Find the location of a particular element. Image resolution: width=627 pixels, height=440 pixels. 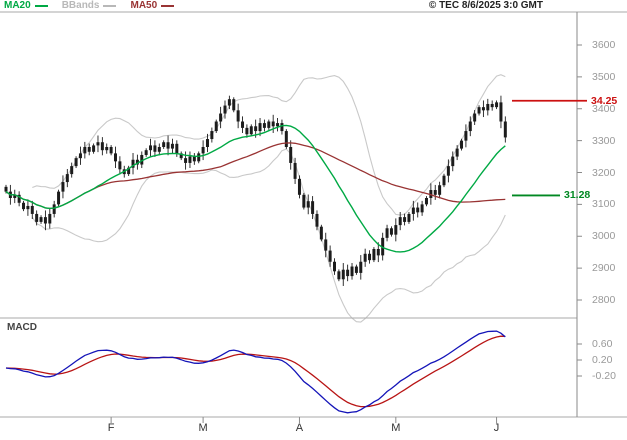

price-axis-label: 3600 is located at coordinates (604, 45).